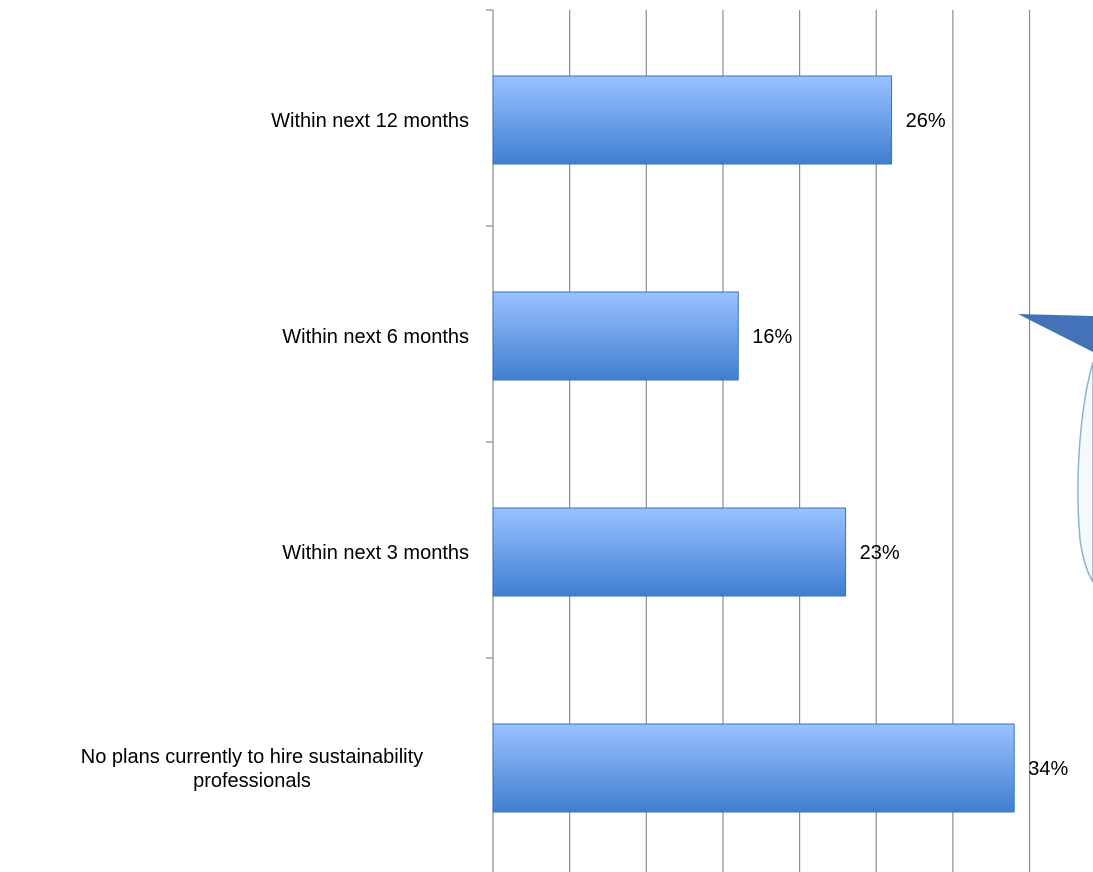 This screenshot has height=872, width=1093. Describe the element at coordinates (1055, 333) in the screenshot. I see `callout-pointer` at that location.